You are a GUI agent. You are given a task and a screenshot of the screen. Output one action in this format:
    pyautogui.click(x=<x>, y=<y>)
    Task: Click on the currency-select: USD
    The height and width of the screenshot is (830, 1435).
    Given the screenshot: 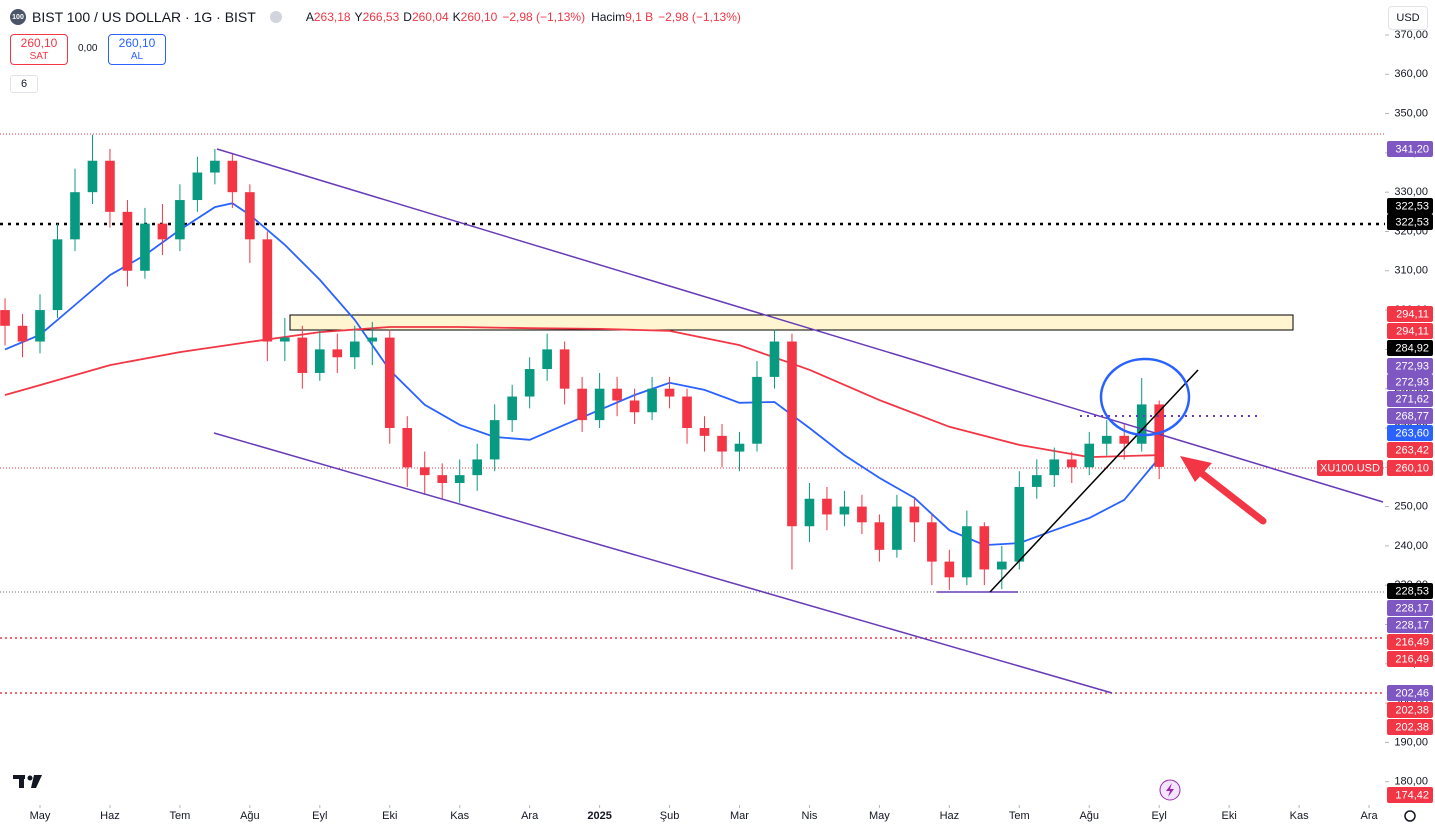 What is the action you would take?
    pyautogui.click(x=1408, y=18)
    